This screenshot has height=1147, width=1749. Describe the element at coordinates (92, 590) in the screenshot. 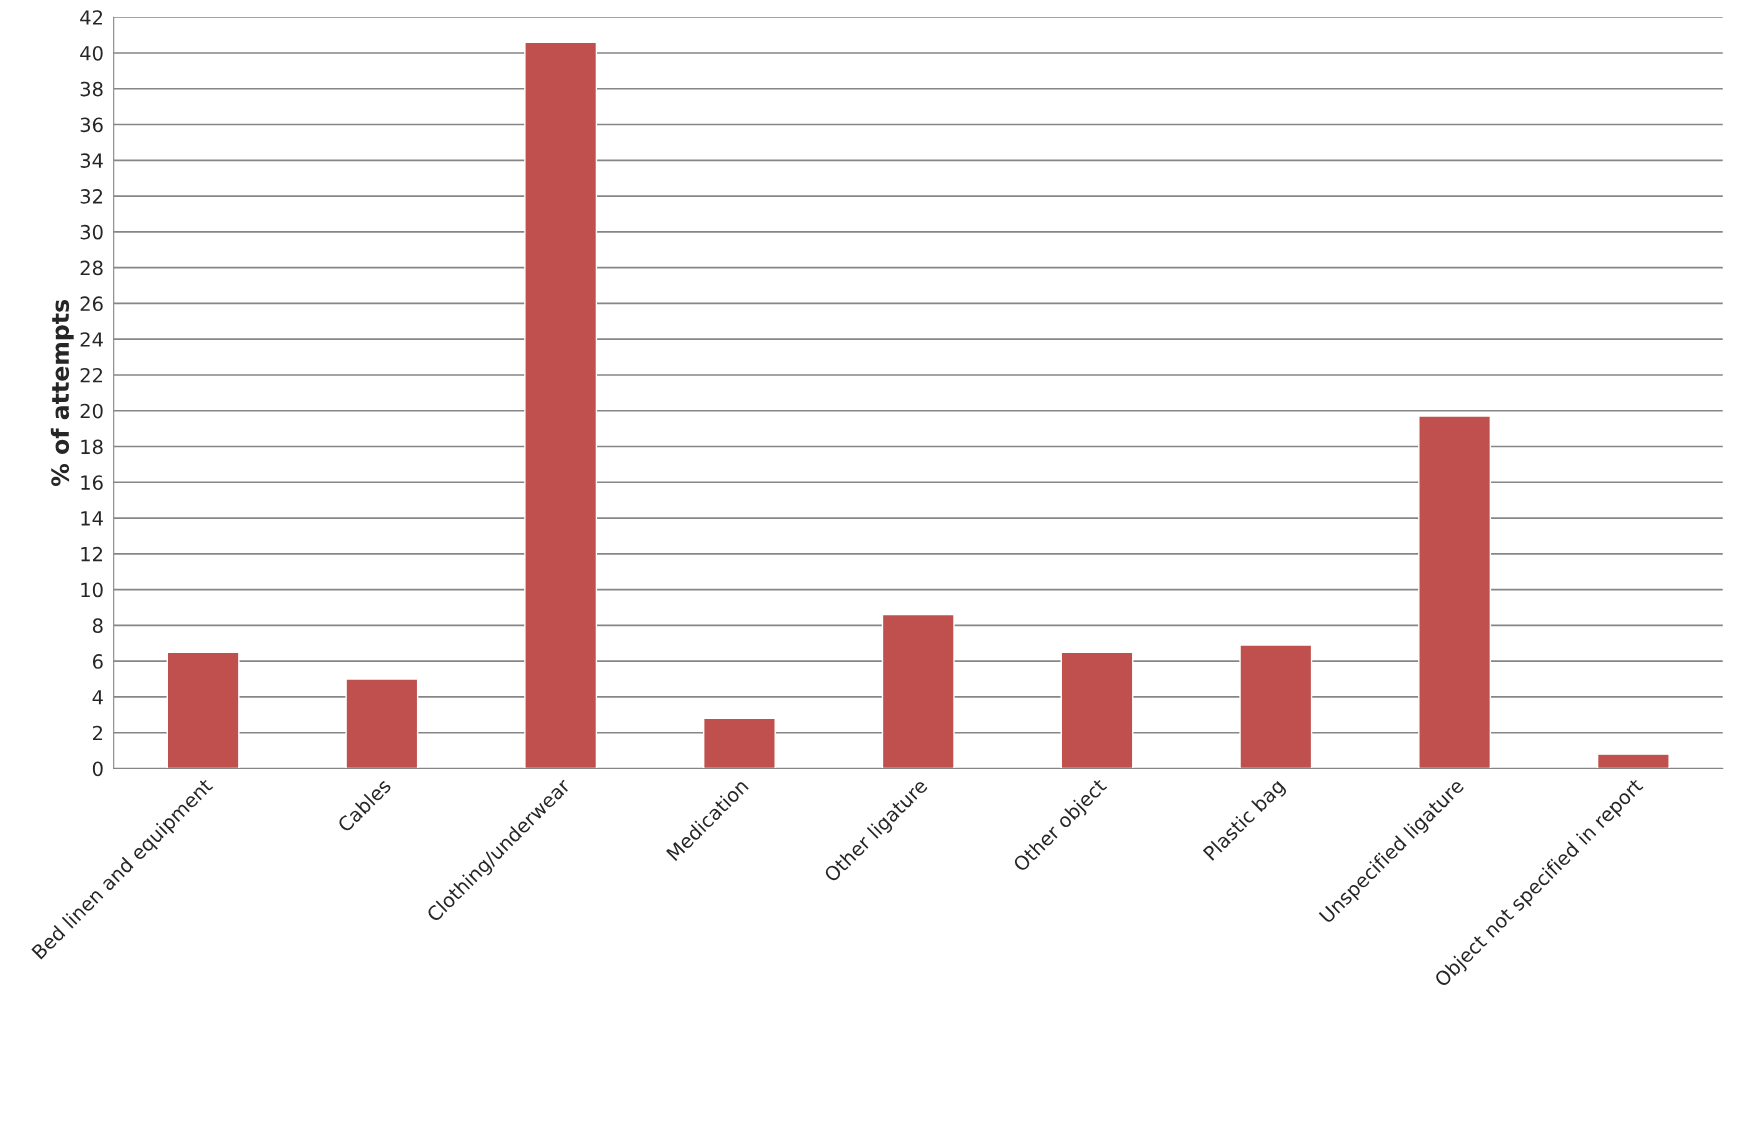

I see `y-tick-label: 10` at that location.